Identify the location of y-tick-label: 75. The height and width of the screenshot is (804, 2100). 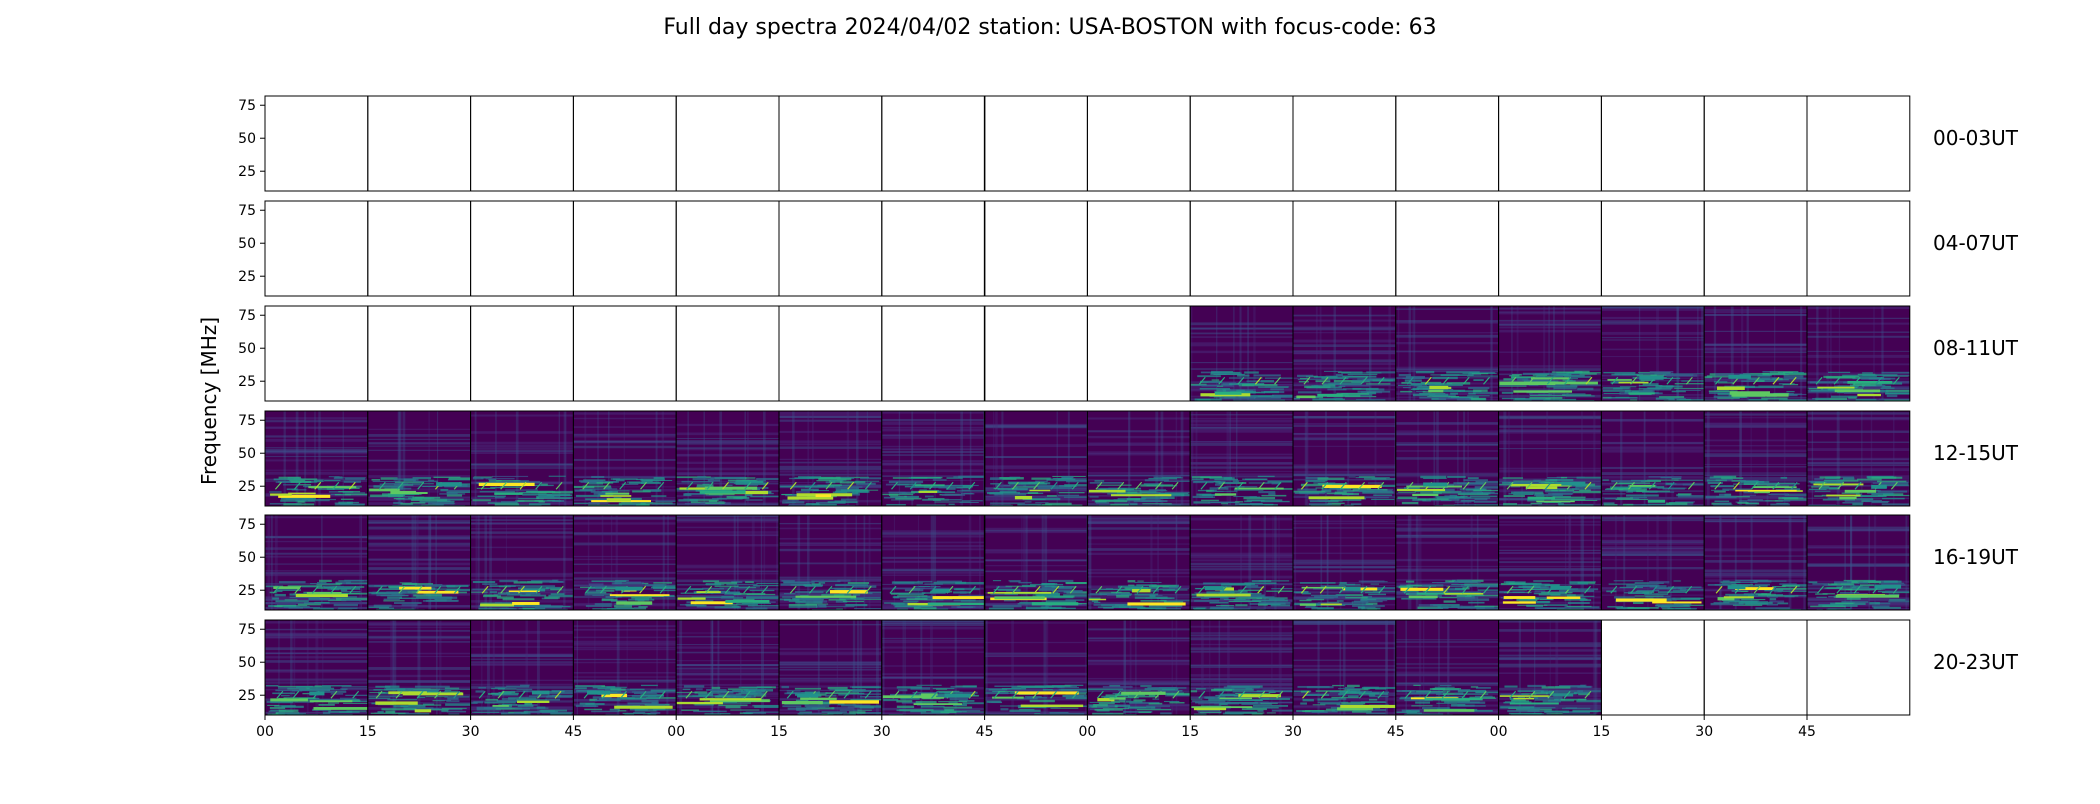
(247, 106).